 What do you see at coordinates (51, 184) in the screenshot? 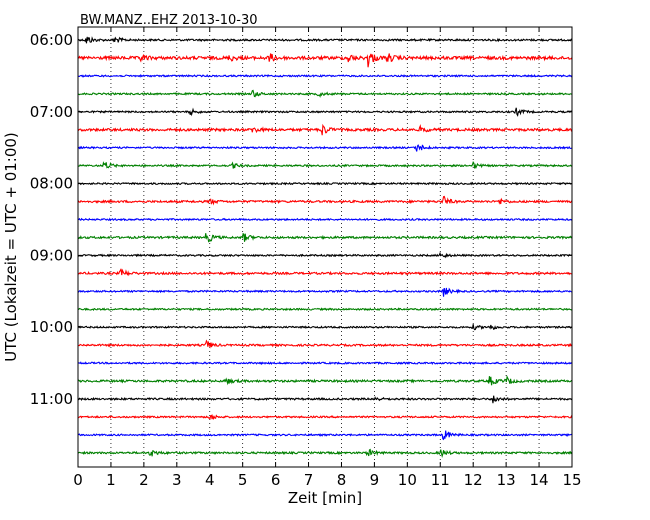
I see `y-tick-label: 08:00` at bounding box center [51, 184].